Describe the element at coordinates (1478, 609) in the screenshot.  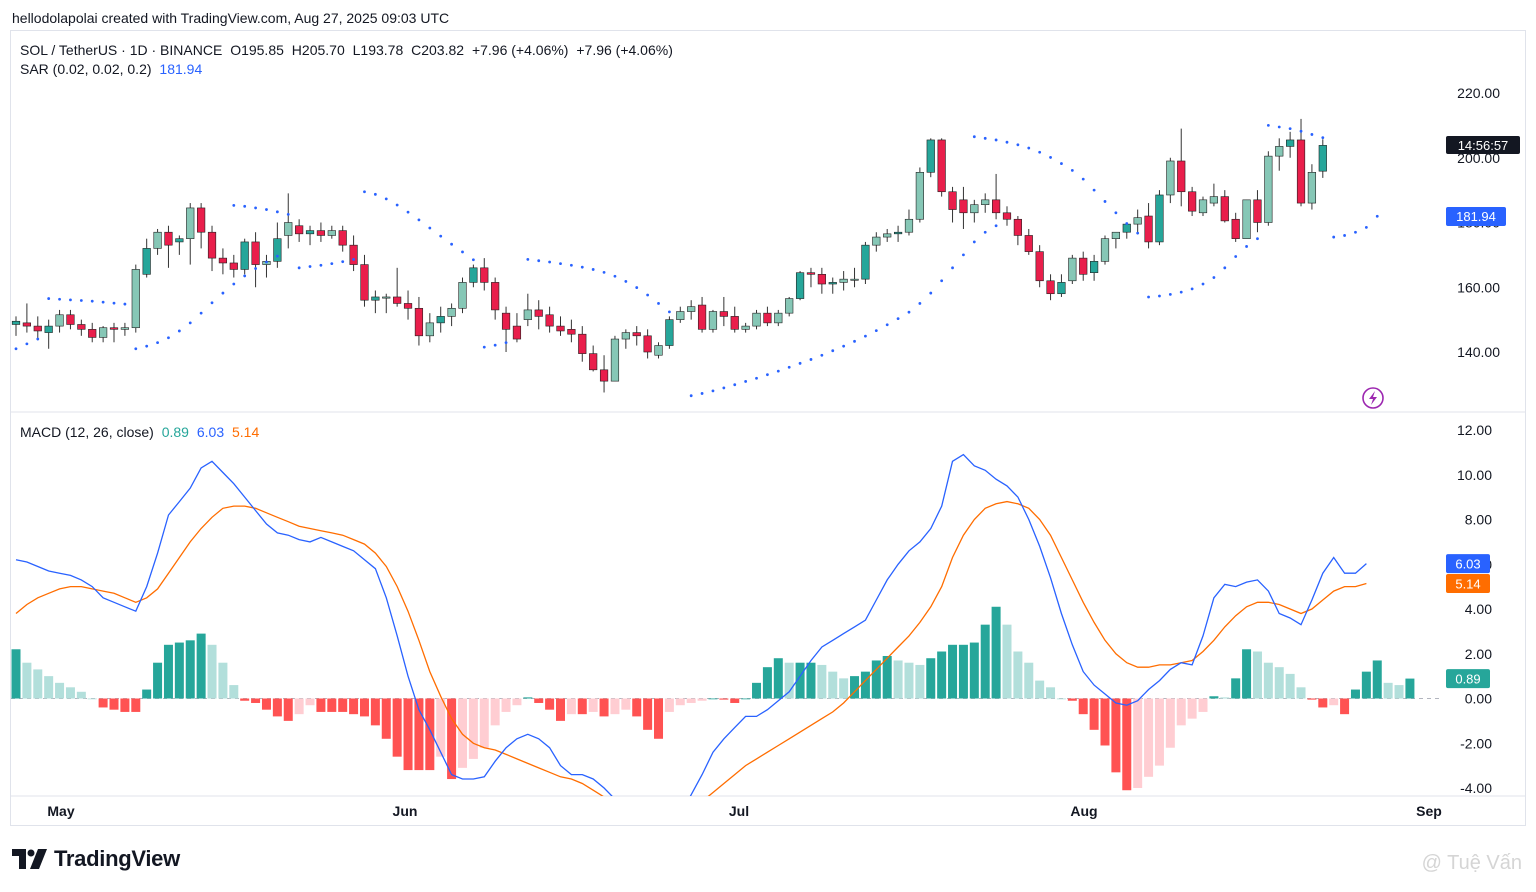
I see `macd-axis-label: 4.00` at that location.